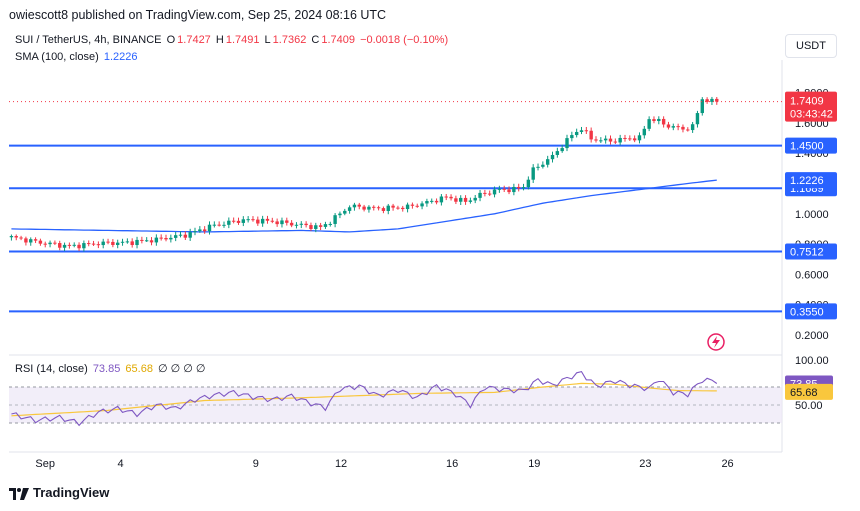 This screenshot has height=511, width=860. Describe the element at coordinates (106, 369) in the screenshot. I see `rsi-value: 73.85` at that location.